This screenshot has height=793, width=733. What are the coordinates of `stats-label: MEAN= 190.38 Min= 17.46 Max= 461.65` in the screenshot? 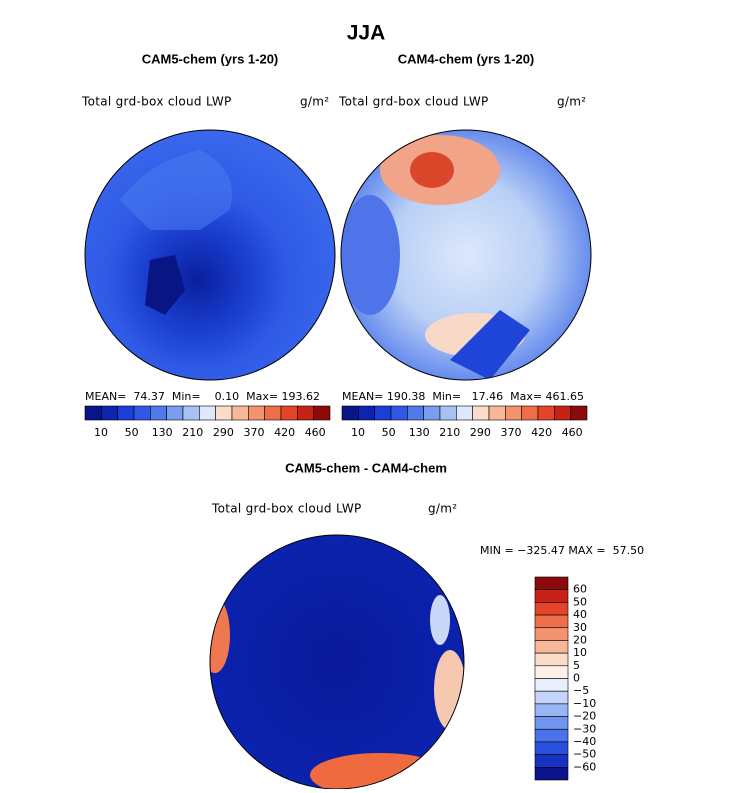 It's located at (463, 396).